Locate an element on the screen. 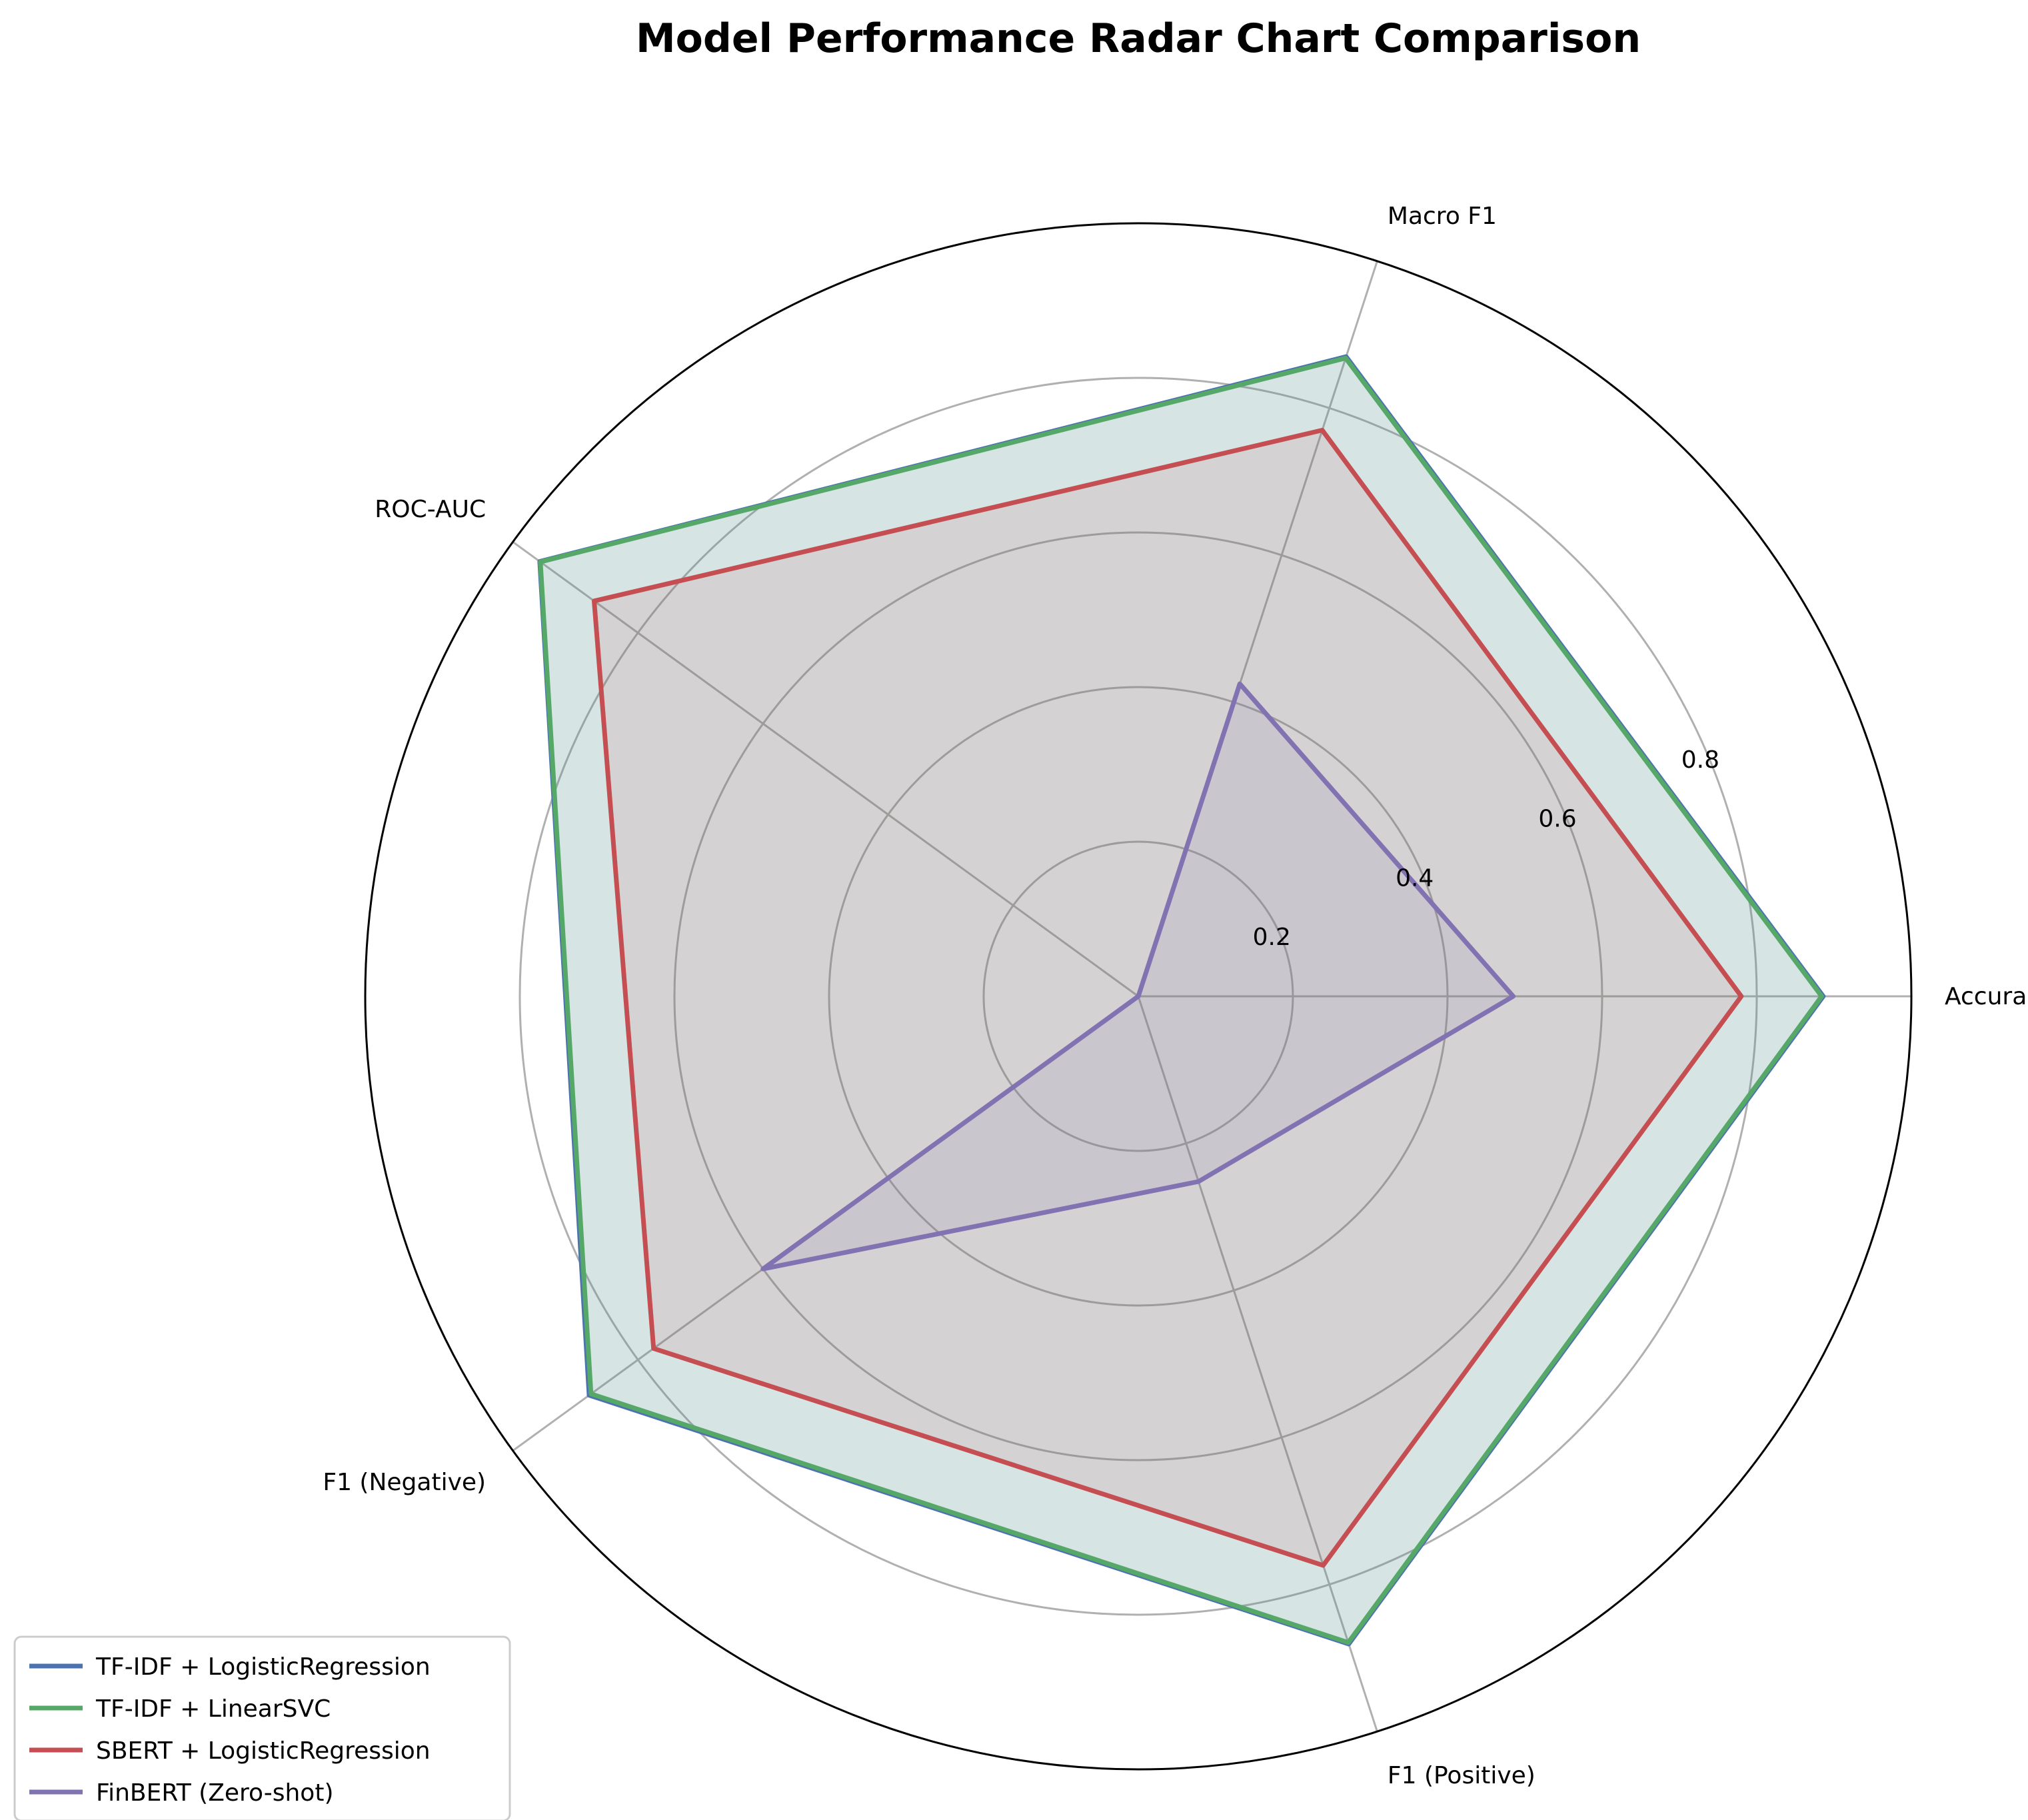  tick-label-3: 0.6 is located at coordinates (1557, 819).